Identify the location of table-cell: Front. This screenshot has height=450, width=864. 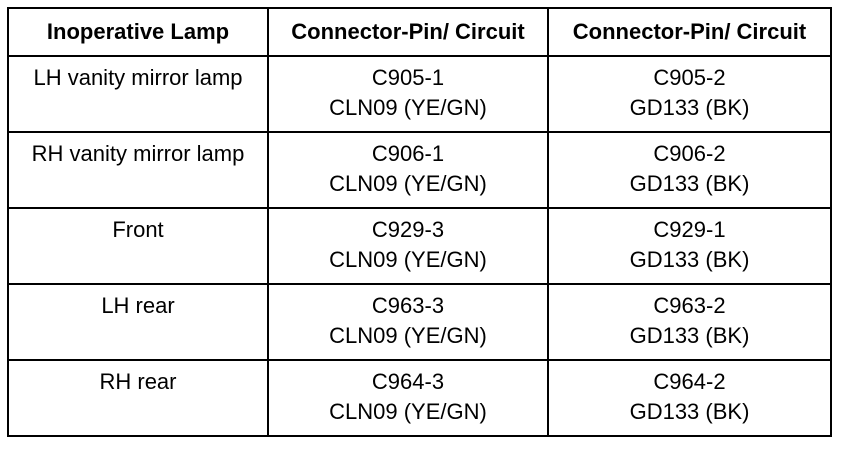
(138, 246).